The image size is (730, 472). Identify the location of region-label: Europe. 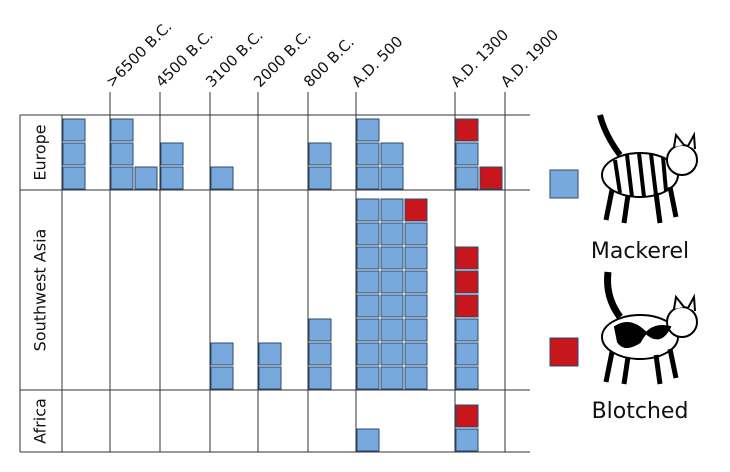
(40, 152).